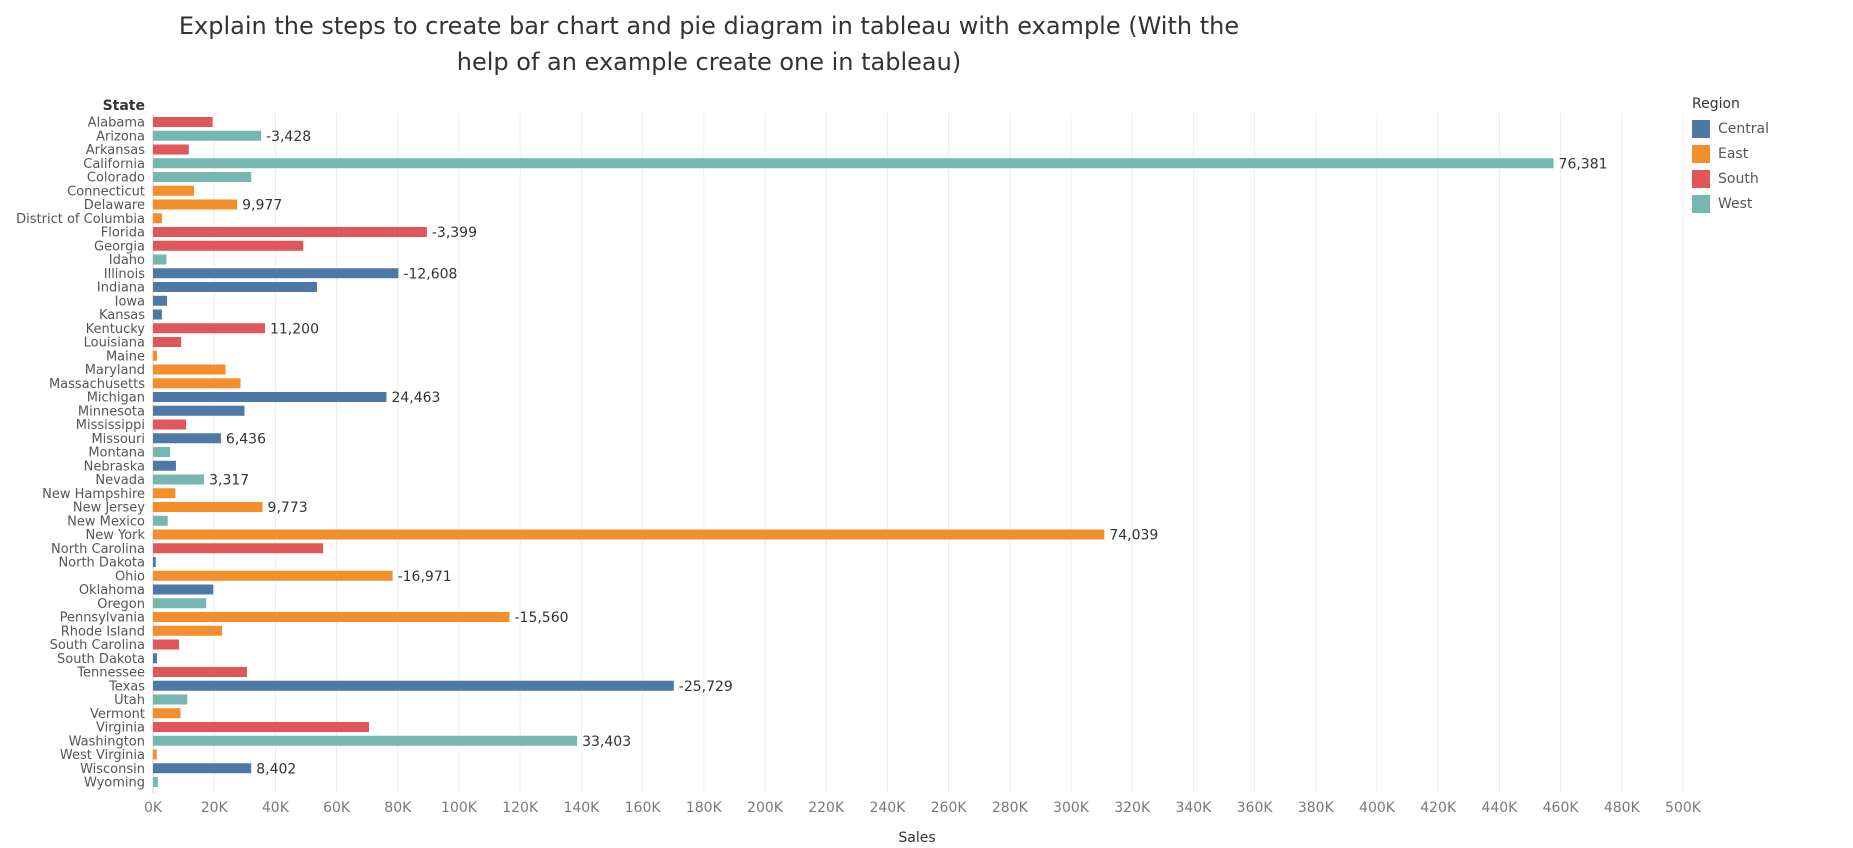 The height and width of the screenshot is (848, 1853). Describe the element at coordinates (606, 742) in the screenshot. I see `bar-data-label: 33,403` at that location.